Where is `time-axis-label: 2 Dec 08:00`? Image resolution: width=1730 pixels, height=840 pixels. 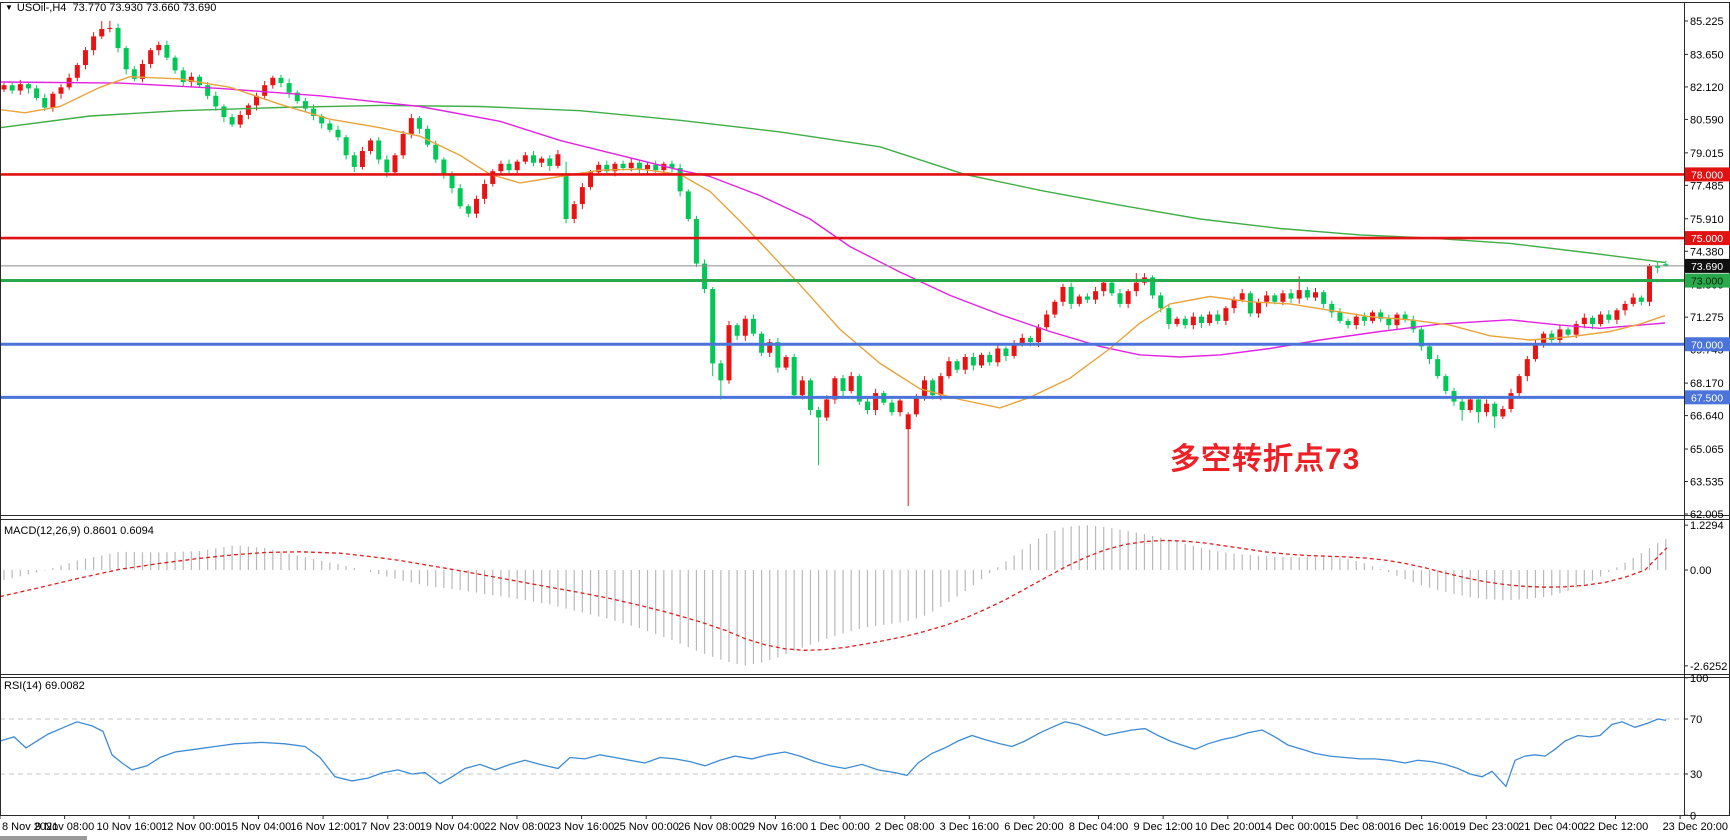
time-axis-label: 2 Dec 08:00 is located at coordinates (904, 827).